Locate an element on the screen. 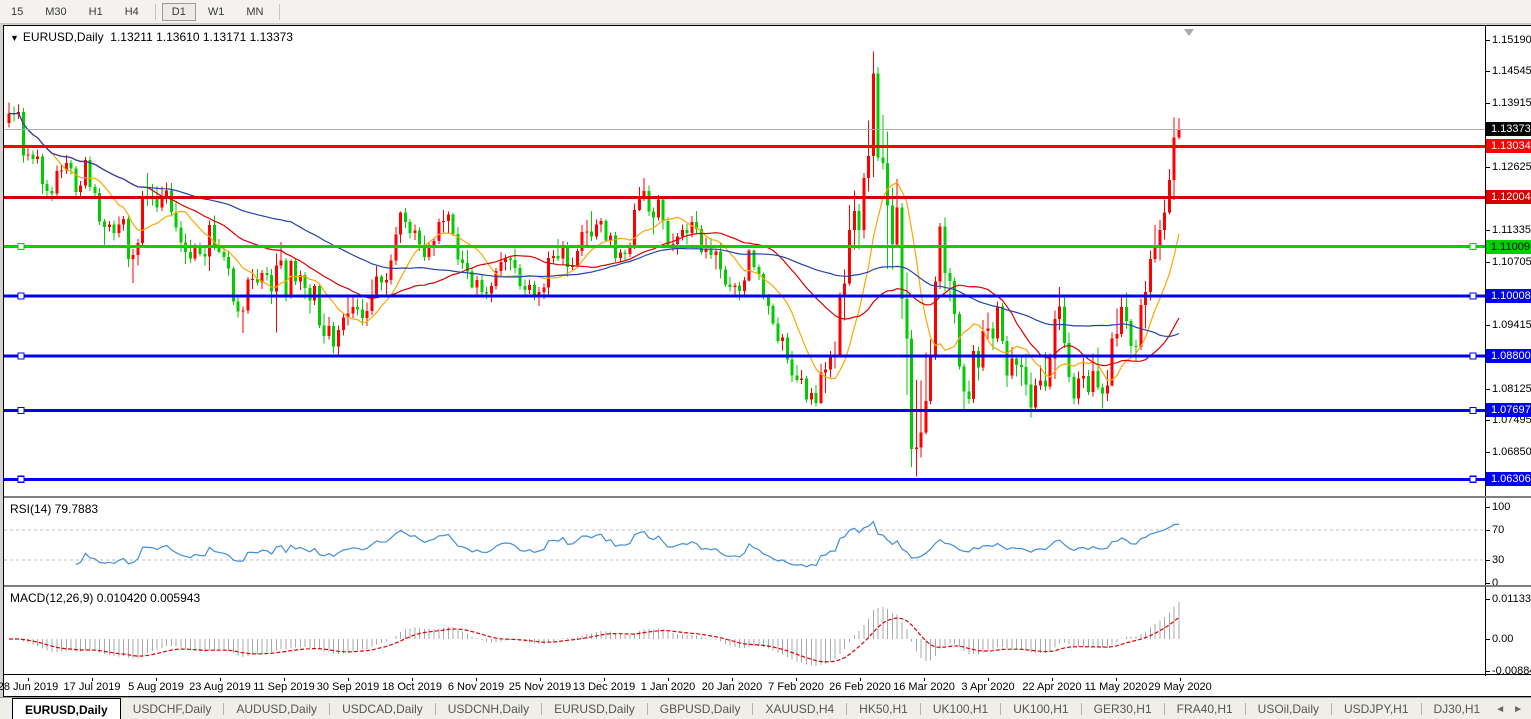 The width and height of the screenshot is (1531, 719). chart-expander-icon: ▼ is located at coordinates (14, 38).